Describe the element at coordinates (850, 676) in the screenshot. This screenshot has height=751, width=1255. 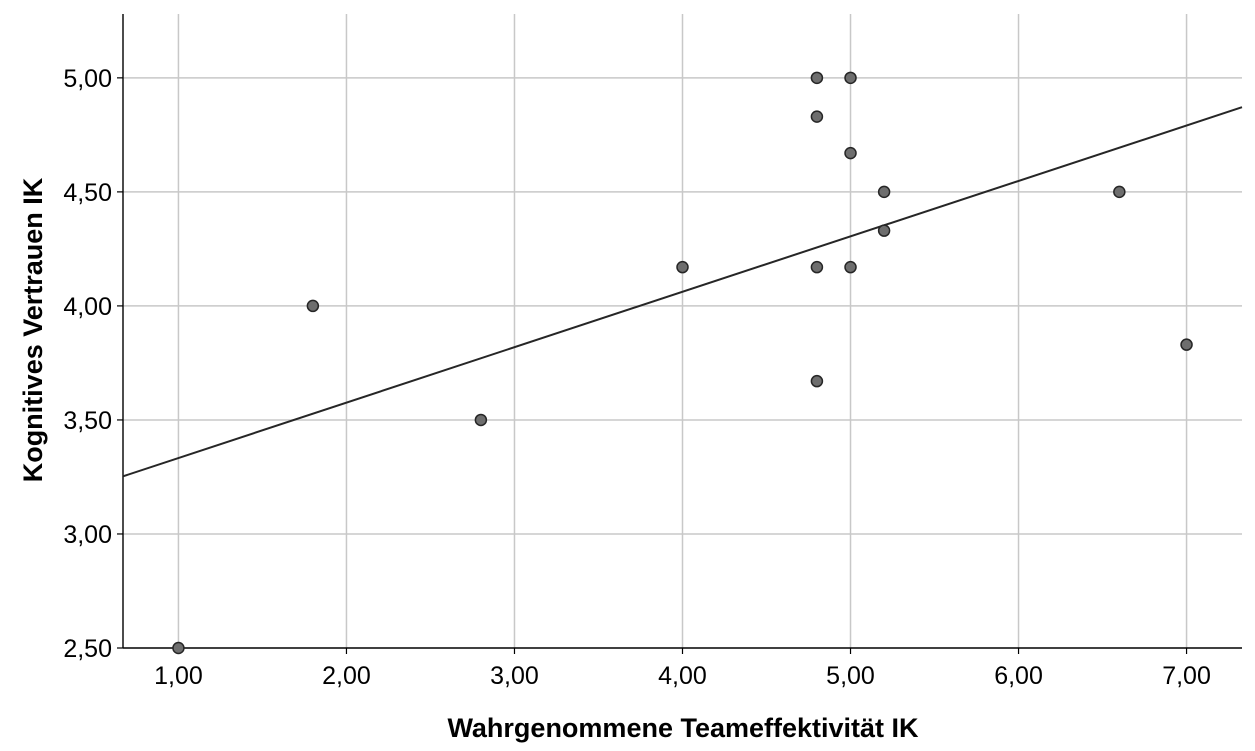
I see `x-tick-label: 5,00` at that location.